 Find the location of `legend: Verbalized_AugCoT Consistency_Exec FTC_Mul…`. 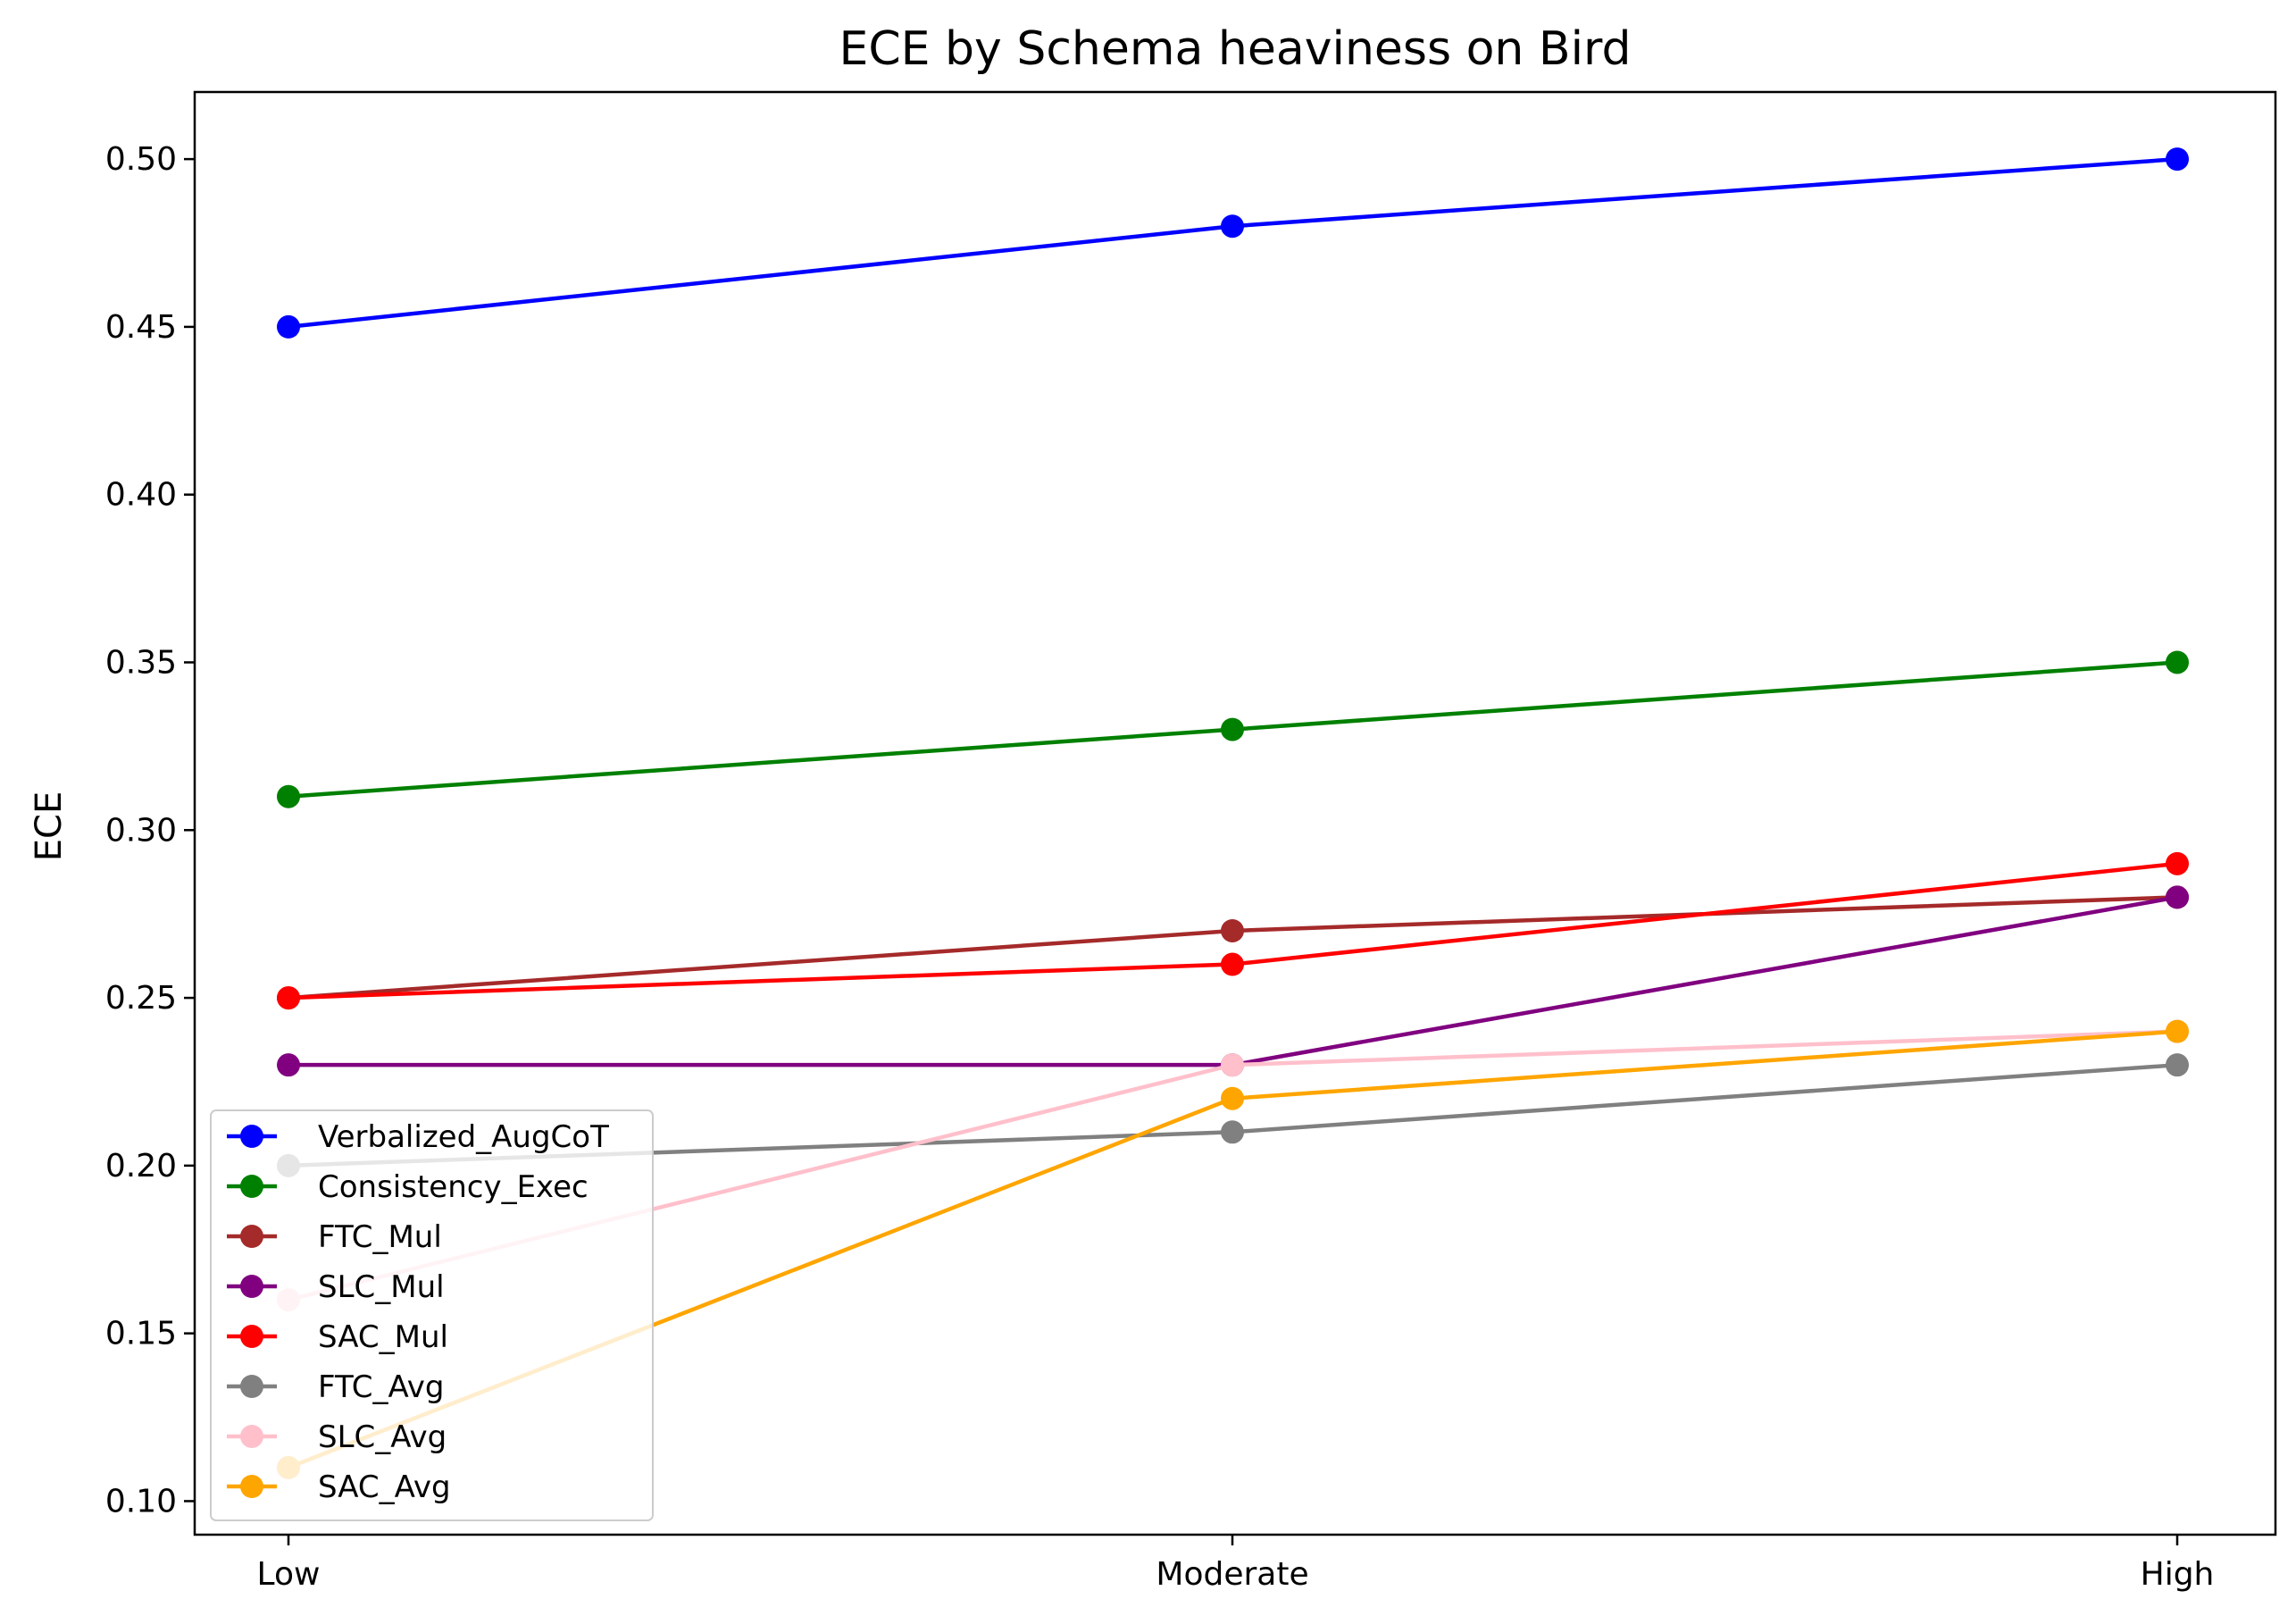

legend: Verbalized_AugCoT Consistency_Exec FTC_Mul… is located at coordinates (432, 1315).